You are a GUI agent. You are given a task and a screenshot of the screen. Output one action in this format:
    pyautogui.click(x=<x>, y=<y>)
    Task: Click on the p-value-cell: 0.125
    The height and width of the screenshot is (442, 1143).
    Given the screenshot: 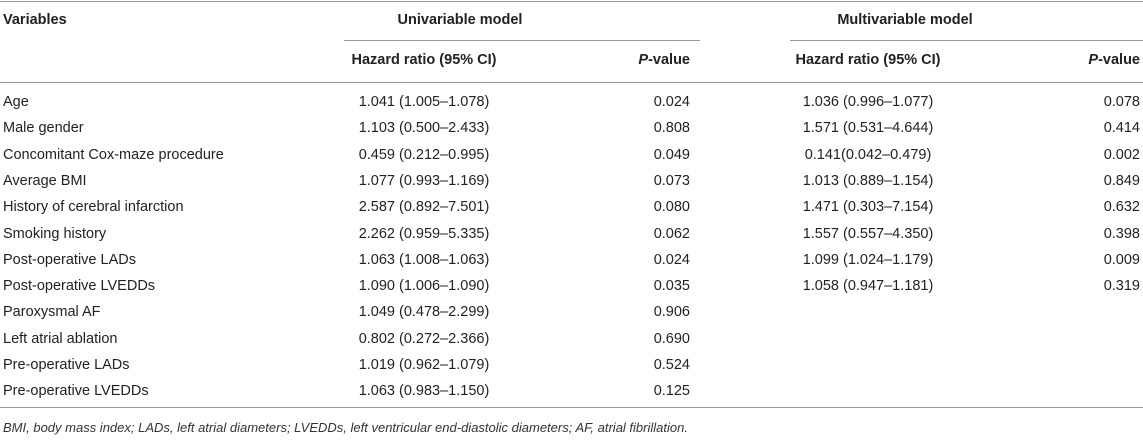 What is the action you would take?
    pyautogui.click(x=671, y=391)
    